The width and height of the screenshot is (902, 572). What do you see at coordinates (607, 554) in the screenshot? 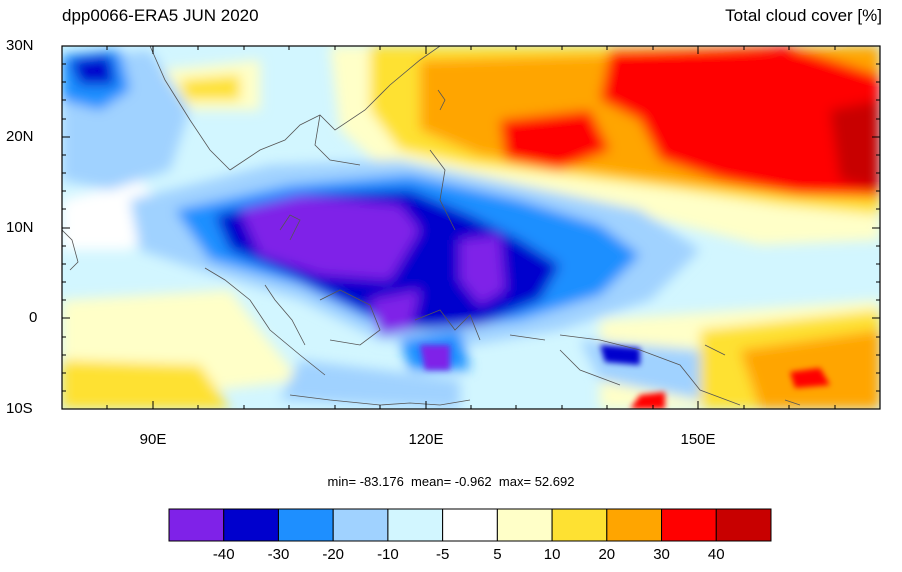
I see `colorbar-tick-label: 20` at bounding box center [607, 554].